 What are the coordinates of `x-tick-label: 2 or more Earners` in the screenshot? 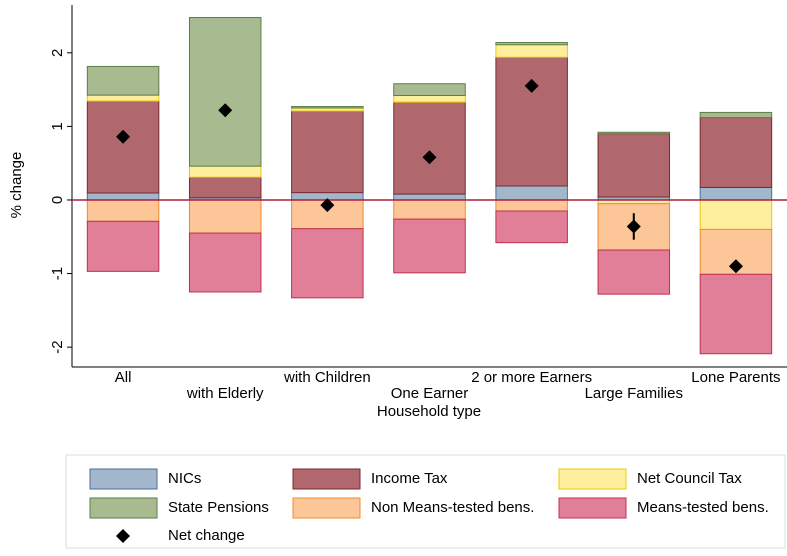 It's located at (531, 377).